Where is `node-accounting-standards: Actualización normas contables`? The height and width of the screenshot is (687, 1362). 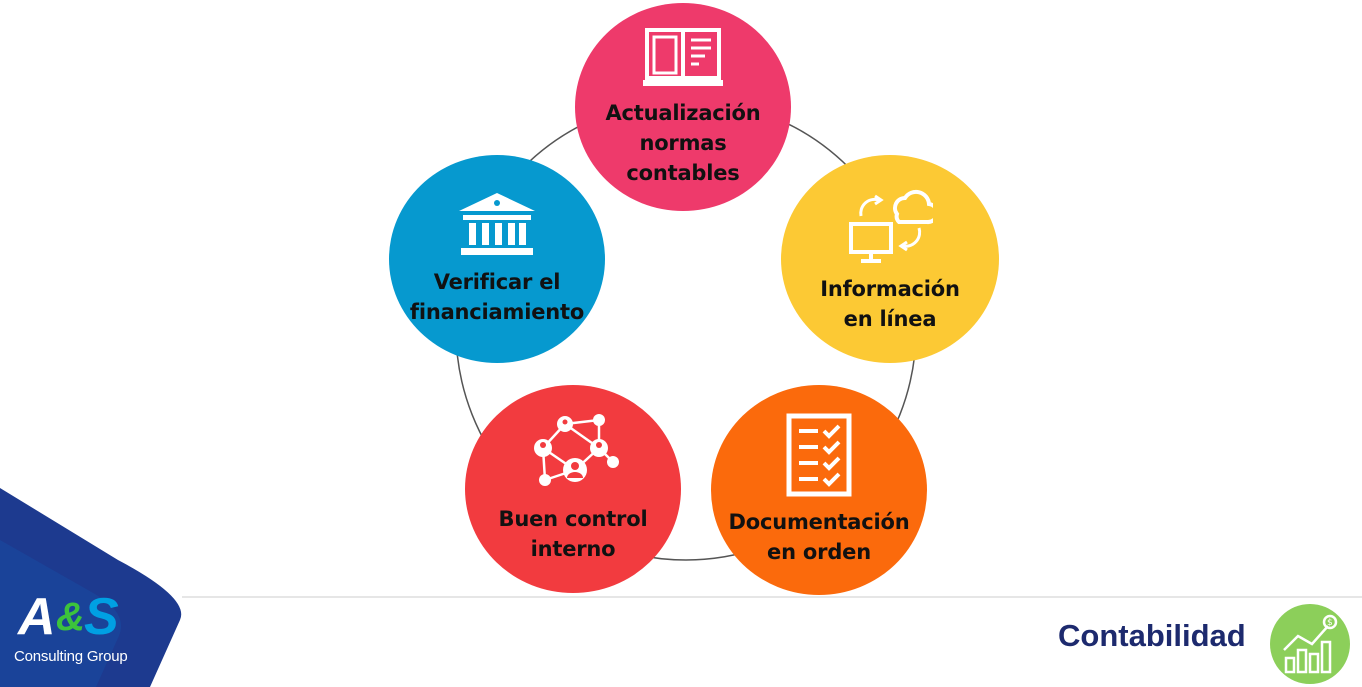 node-accounting-standards: Actualización normas contables is located at coordinates (683, 107).